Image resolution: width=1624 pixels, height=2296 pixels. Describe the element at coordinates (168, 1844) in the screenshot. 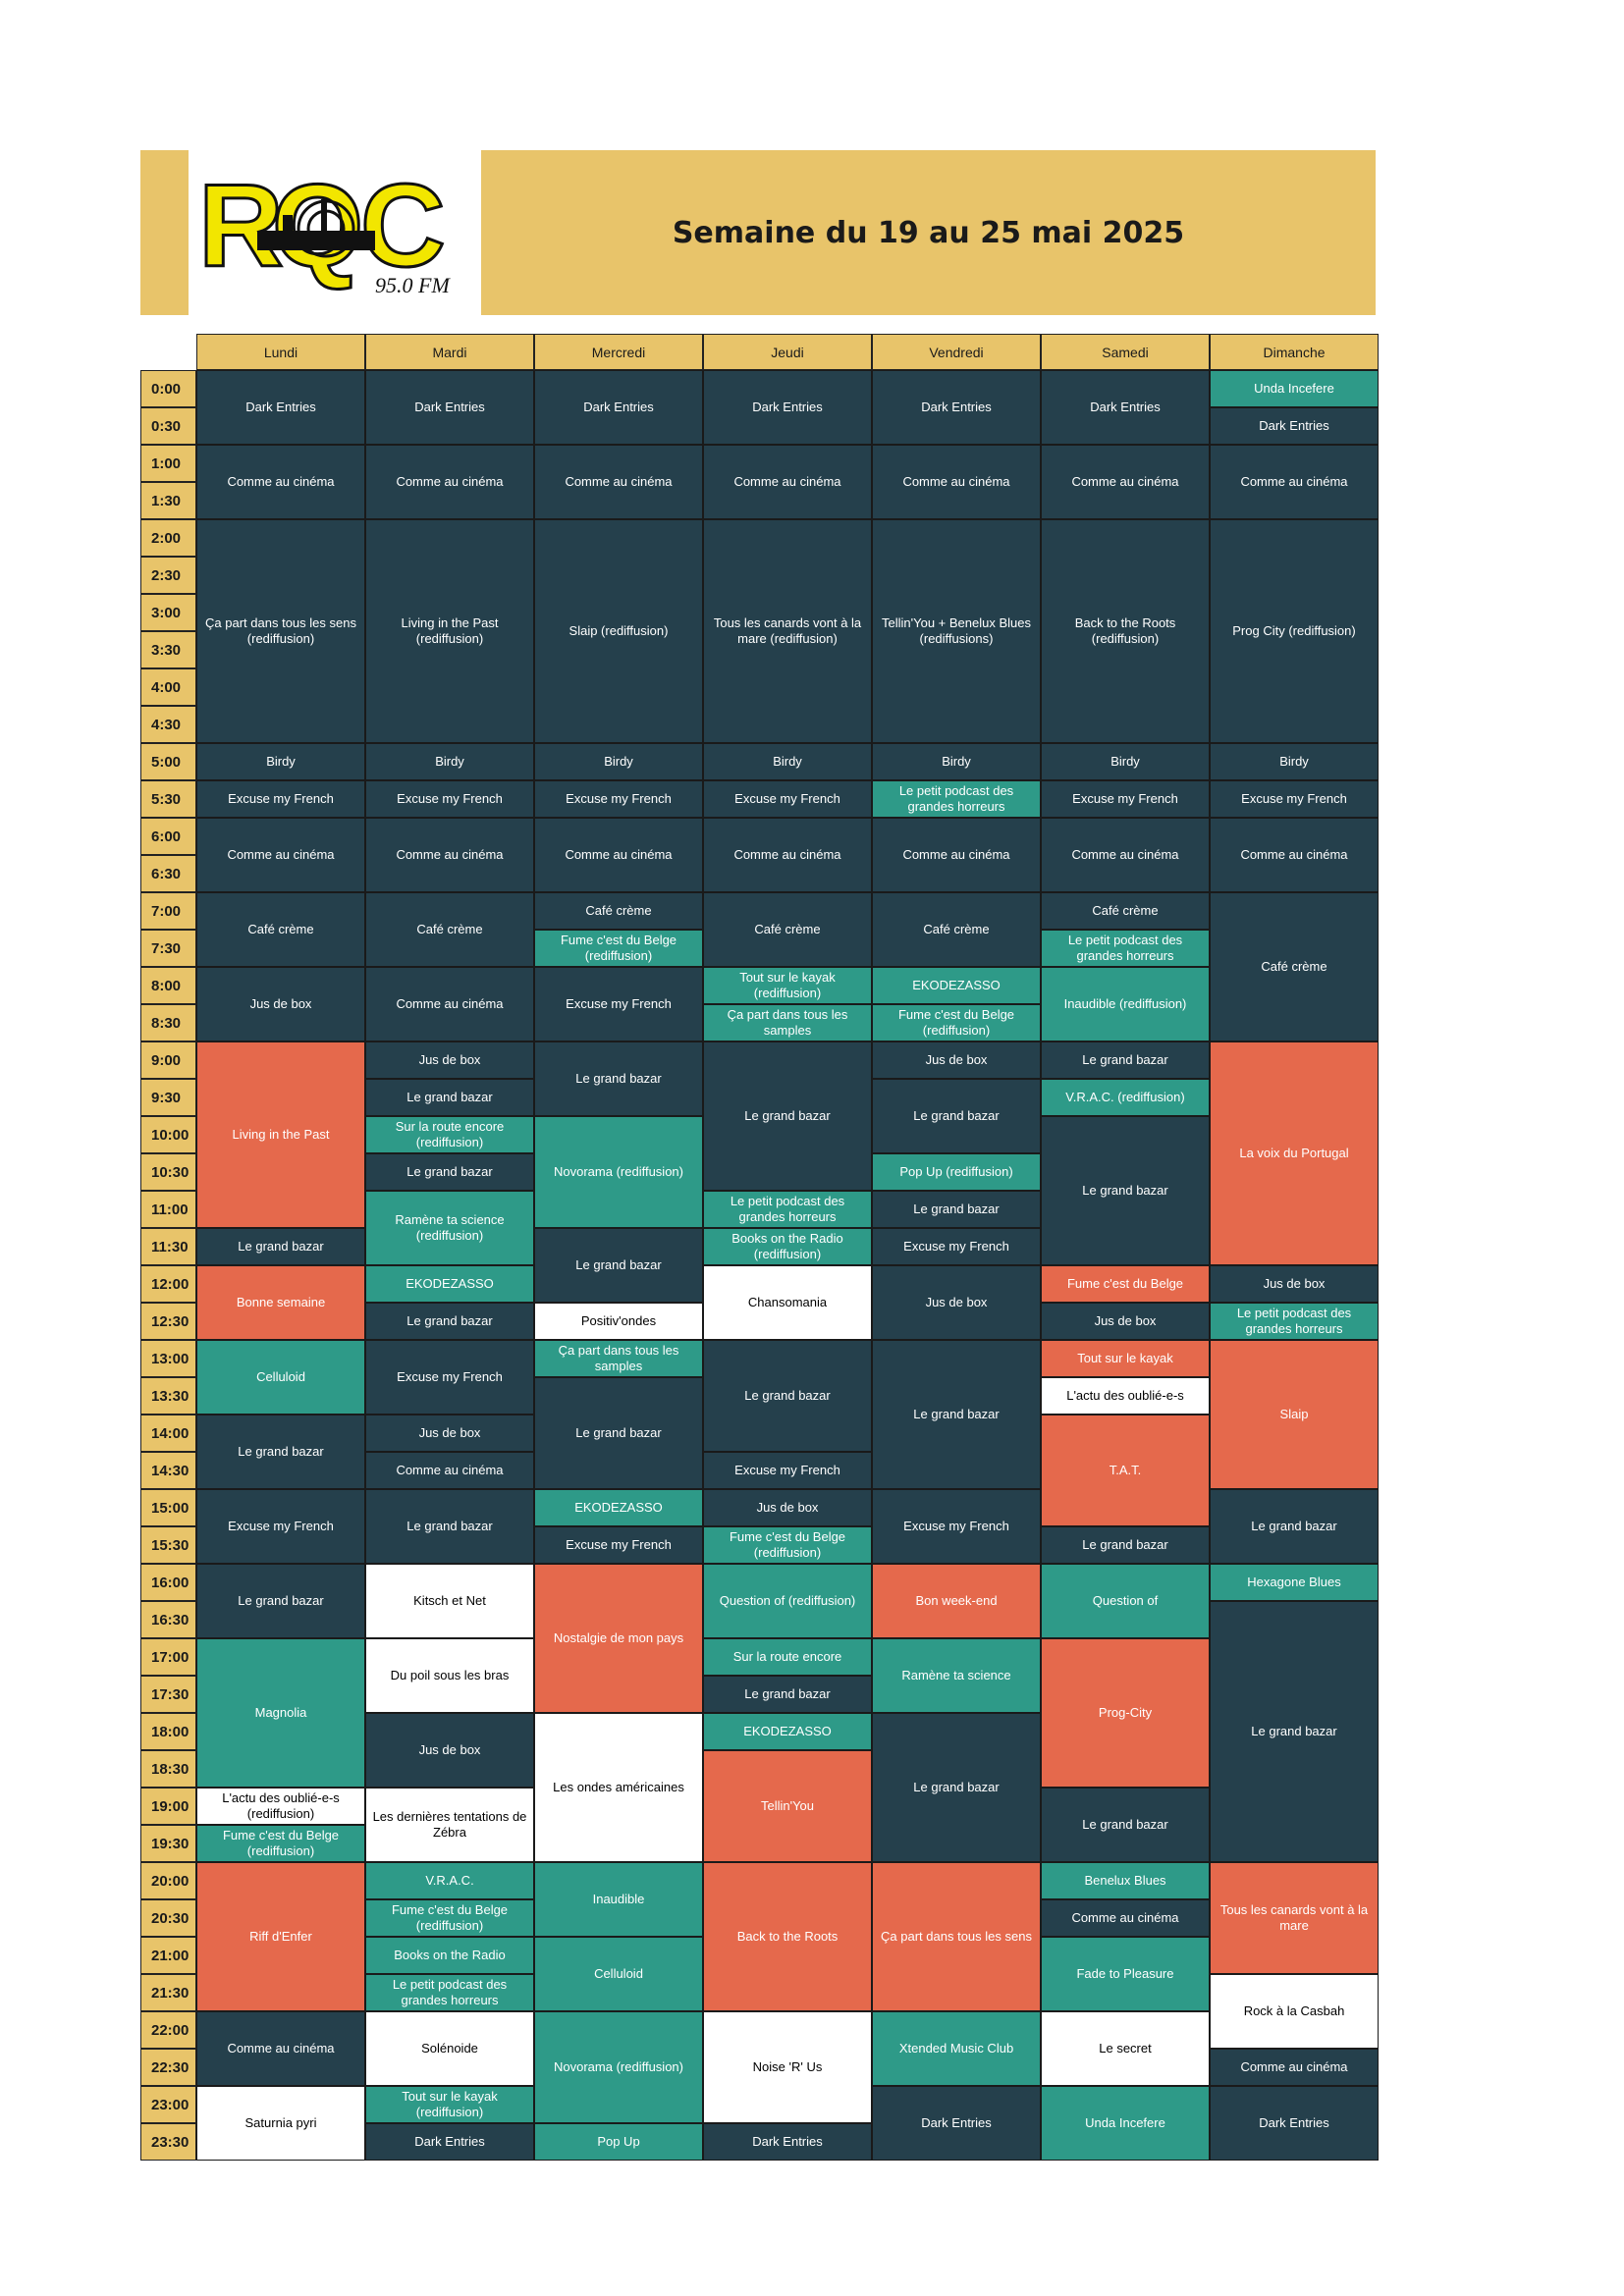

I see `time-slot-label: 19:30` at that location.